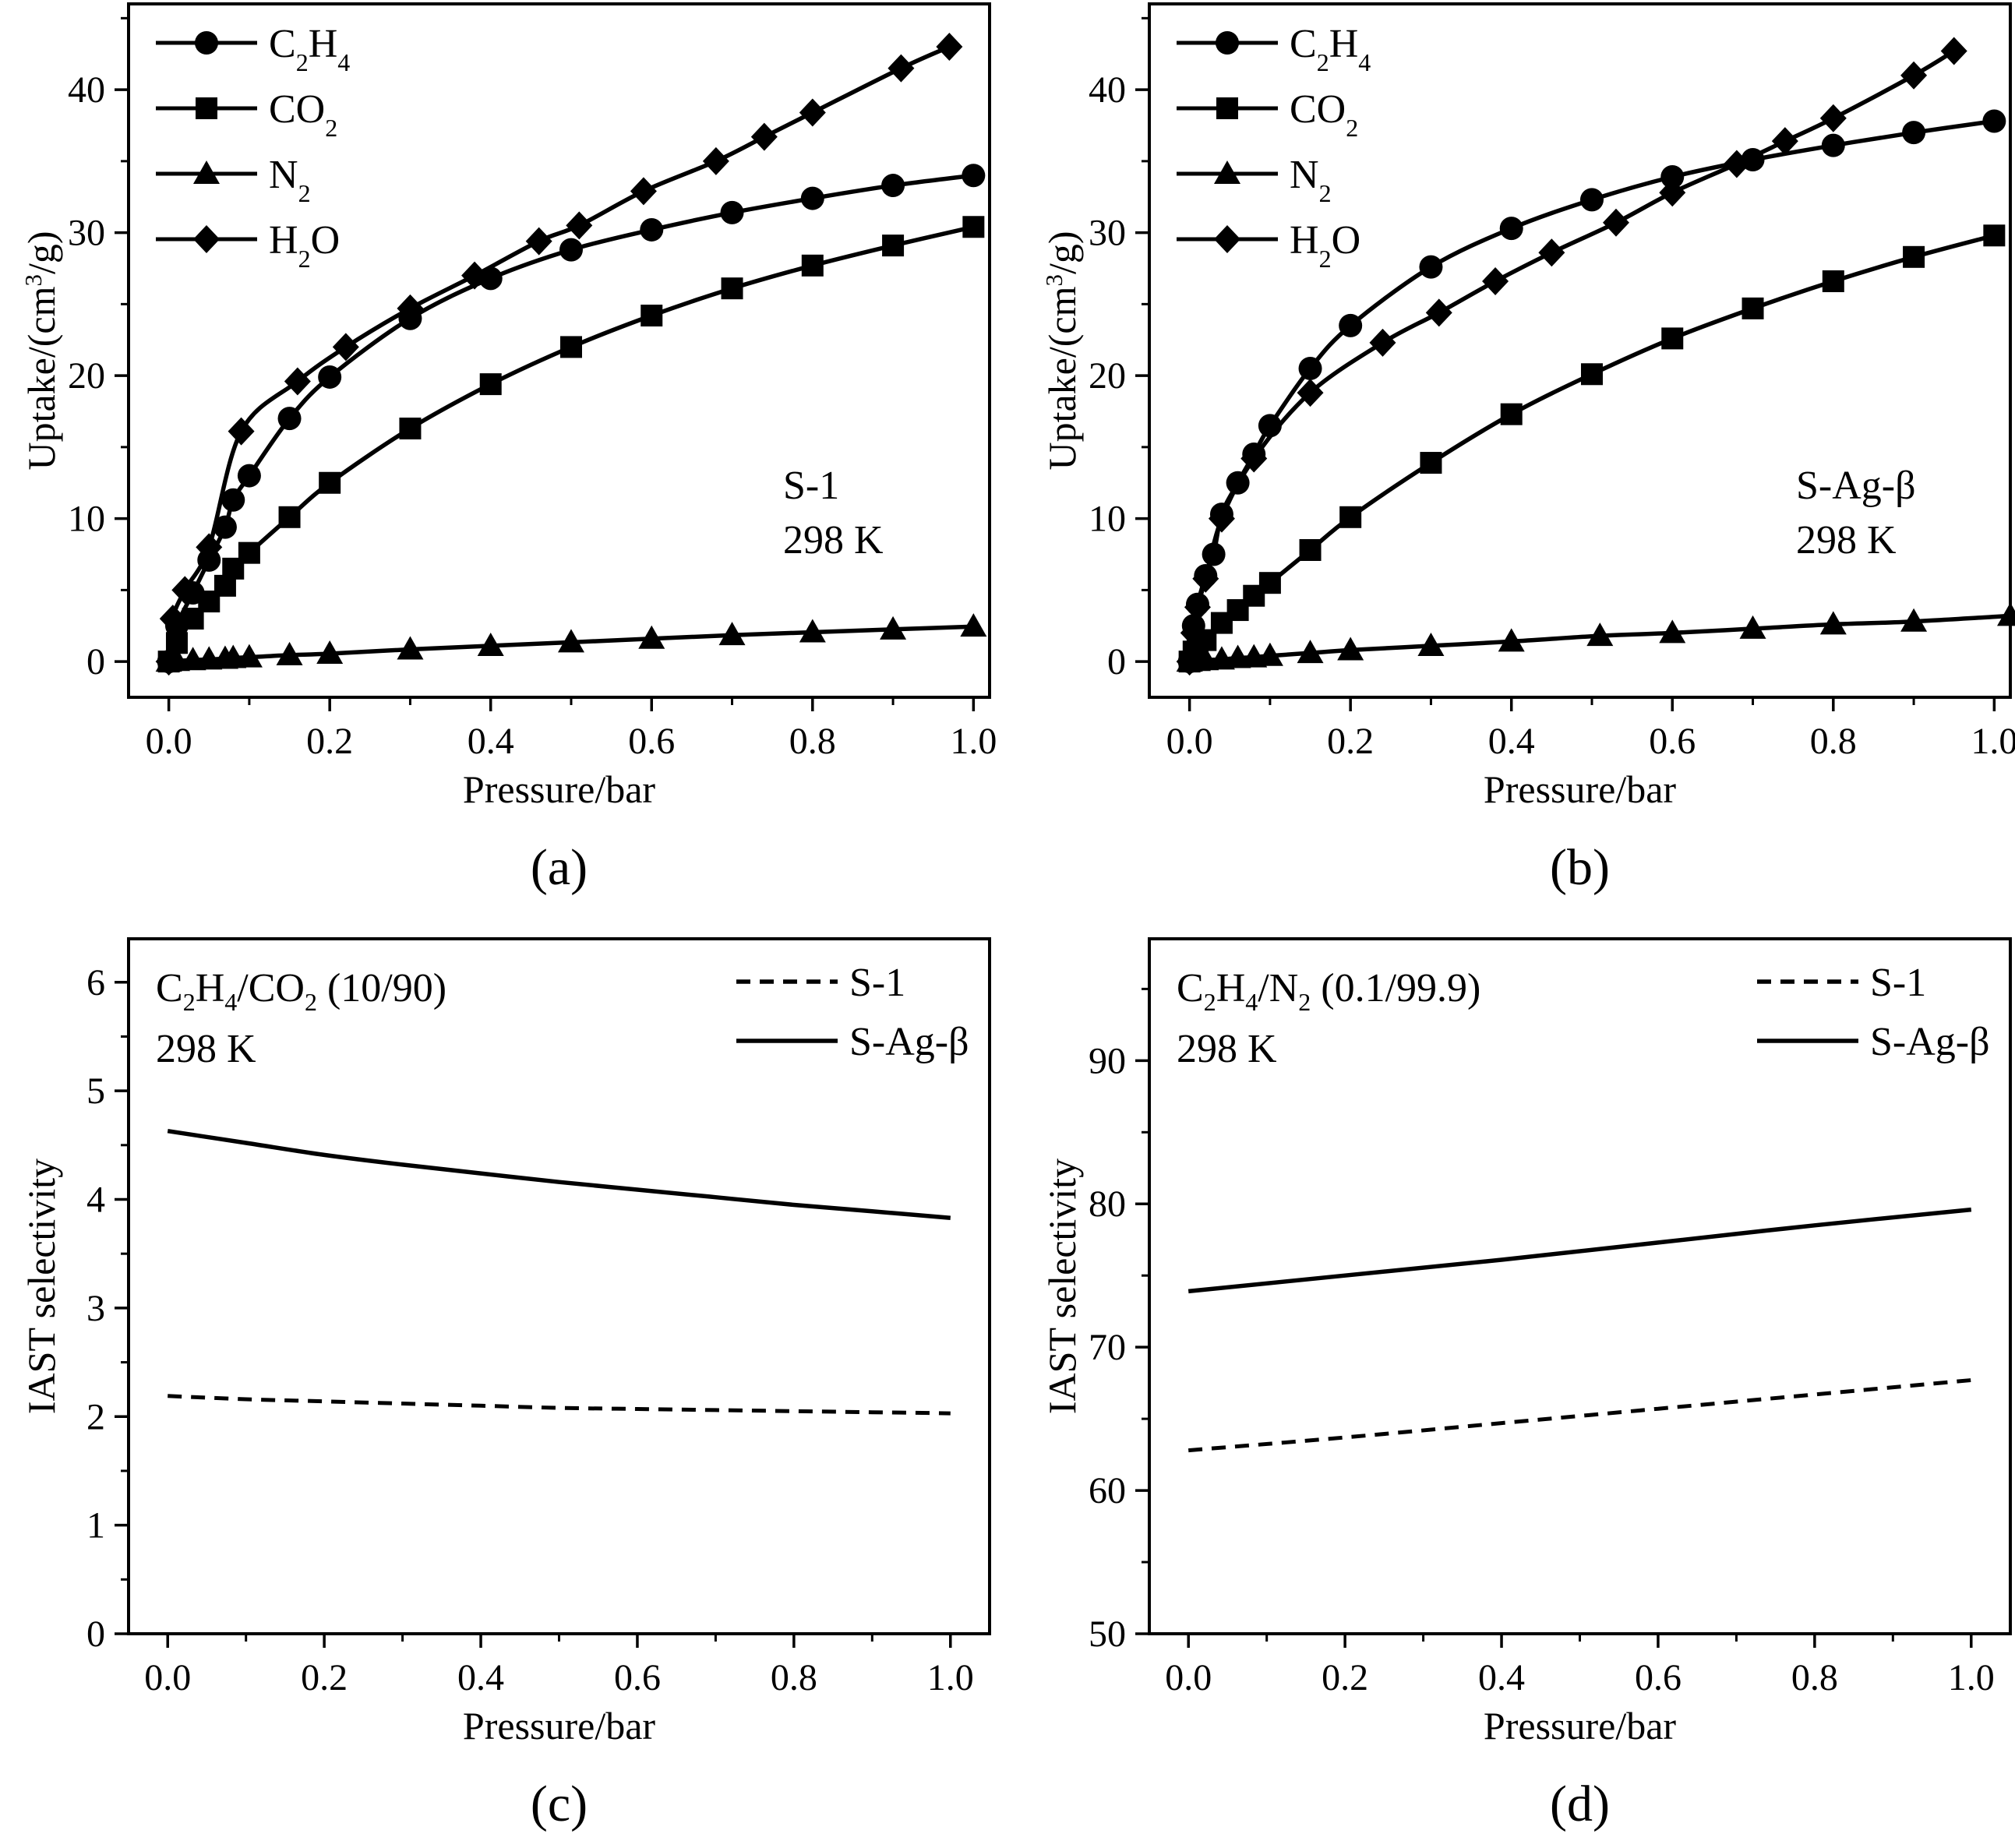 The image size is (2015, 1848). I want to click on y-tick-label: 1, so click(96, 1525).